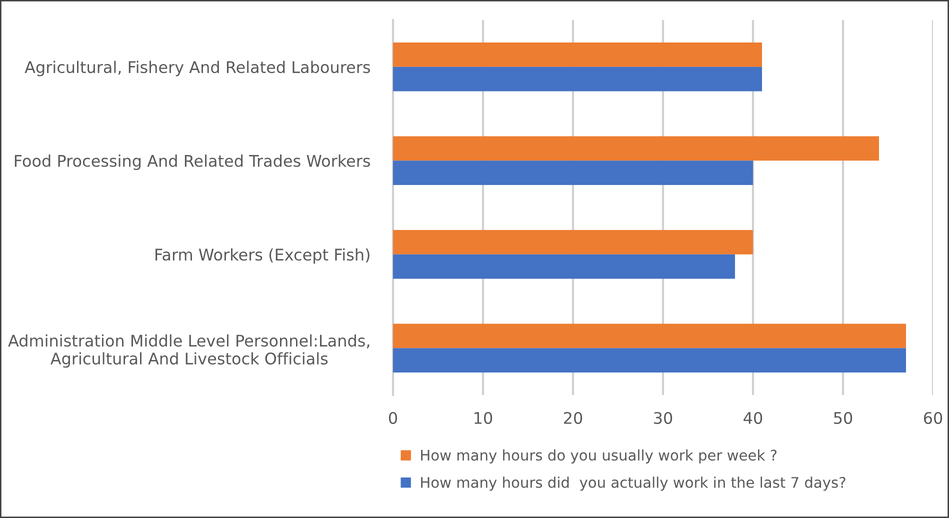 The height and width of the screenshot is (518, 949). What do you see at coordinates (933, 418) in the screenshot?
I see `x-tick-label: 60` at bounding box center [933, 418].